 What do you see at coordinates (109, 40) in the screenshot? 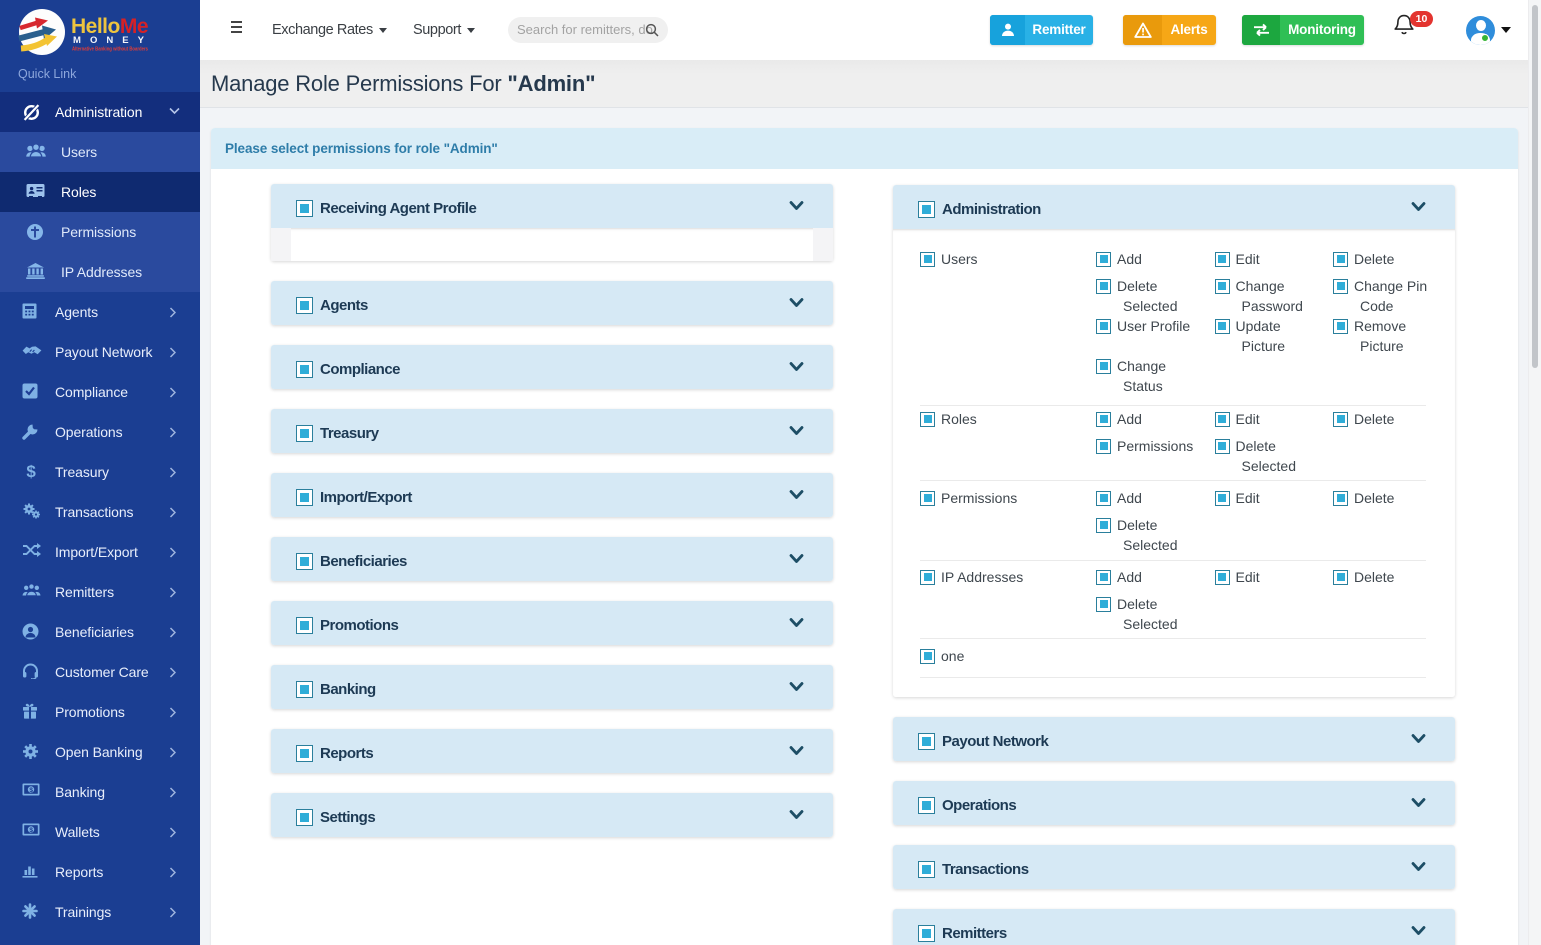
I see `svg-text: MONEY` at bounding box center [109, 40].